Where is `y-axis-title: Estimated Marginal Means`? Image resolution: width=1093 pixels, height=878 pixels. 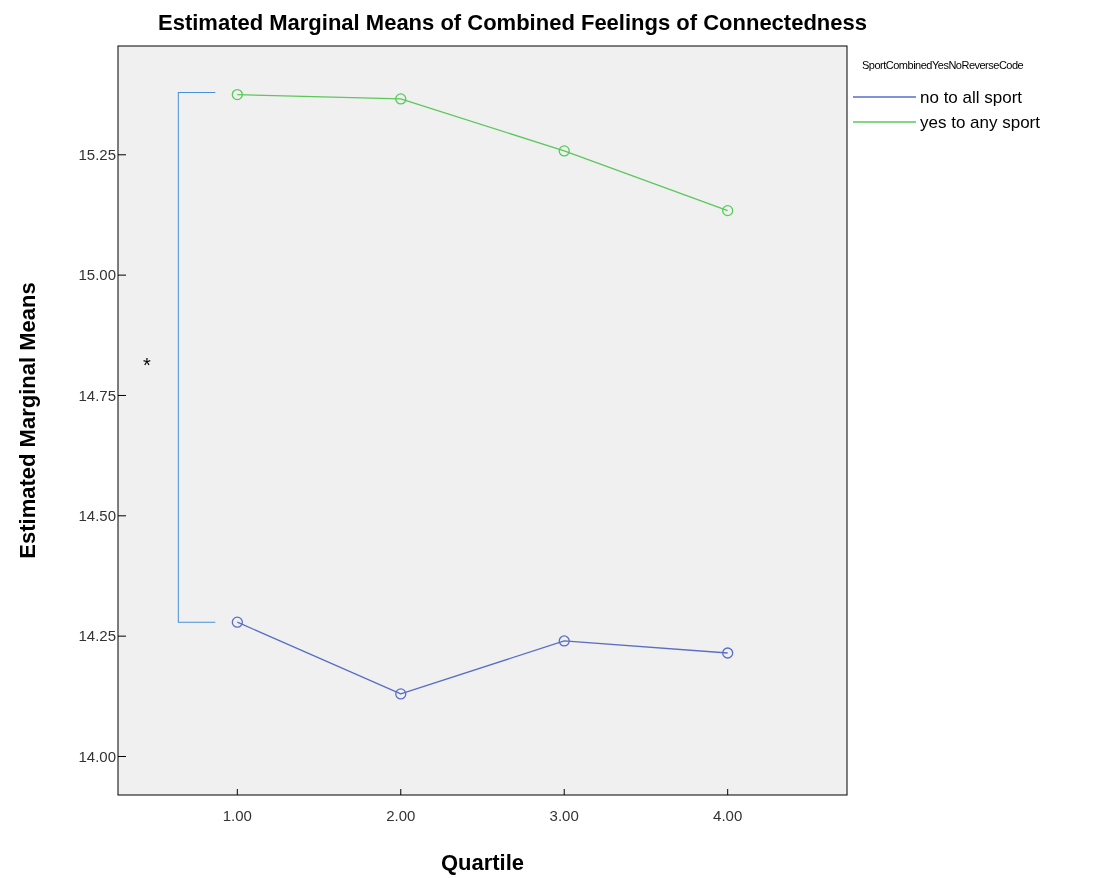
y-axis-title: Estimated Marginal Means is located at coordinates (27, 420).